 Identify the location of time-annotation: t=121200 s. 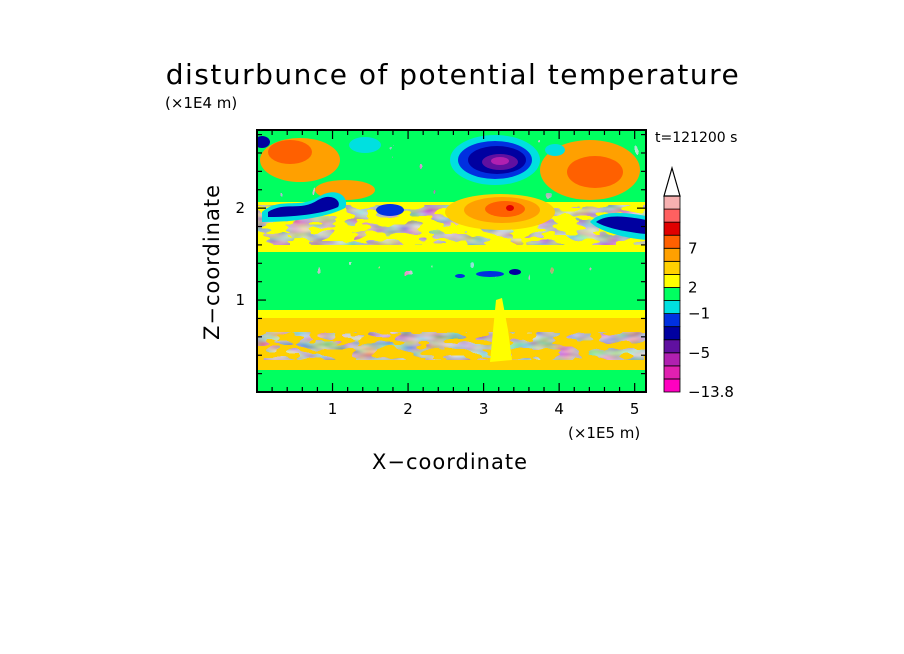
(696, 138).